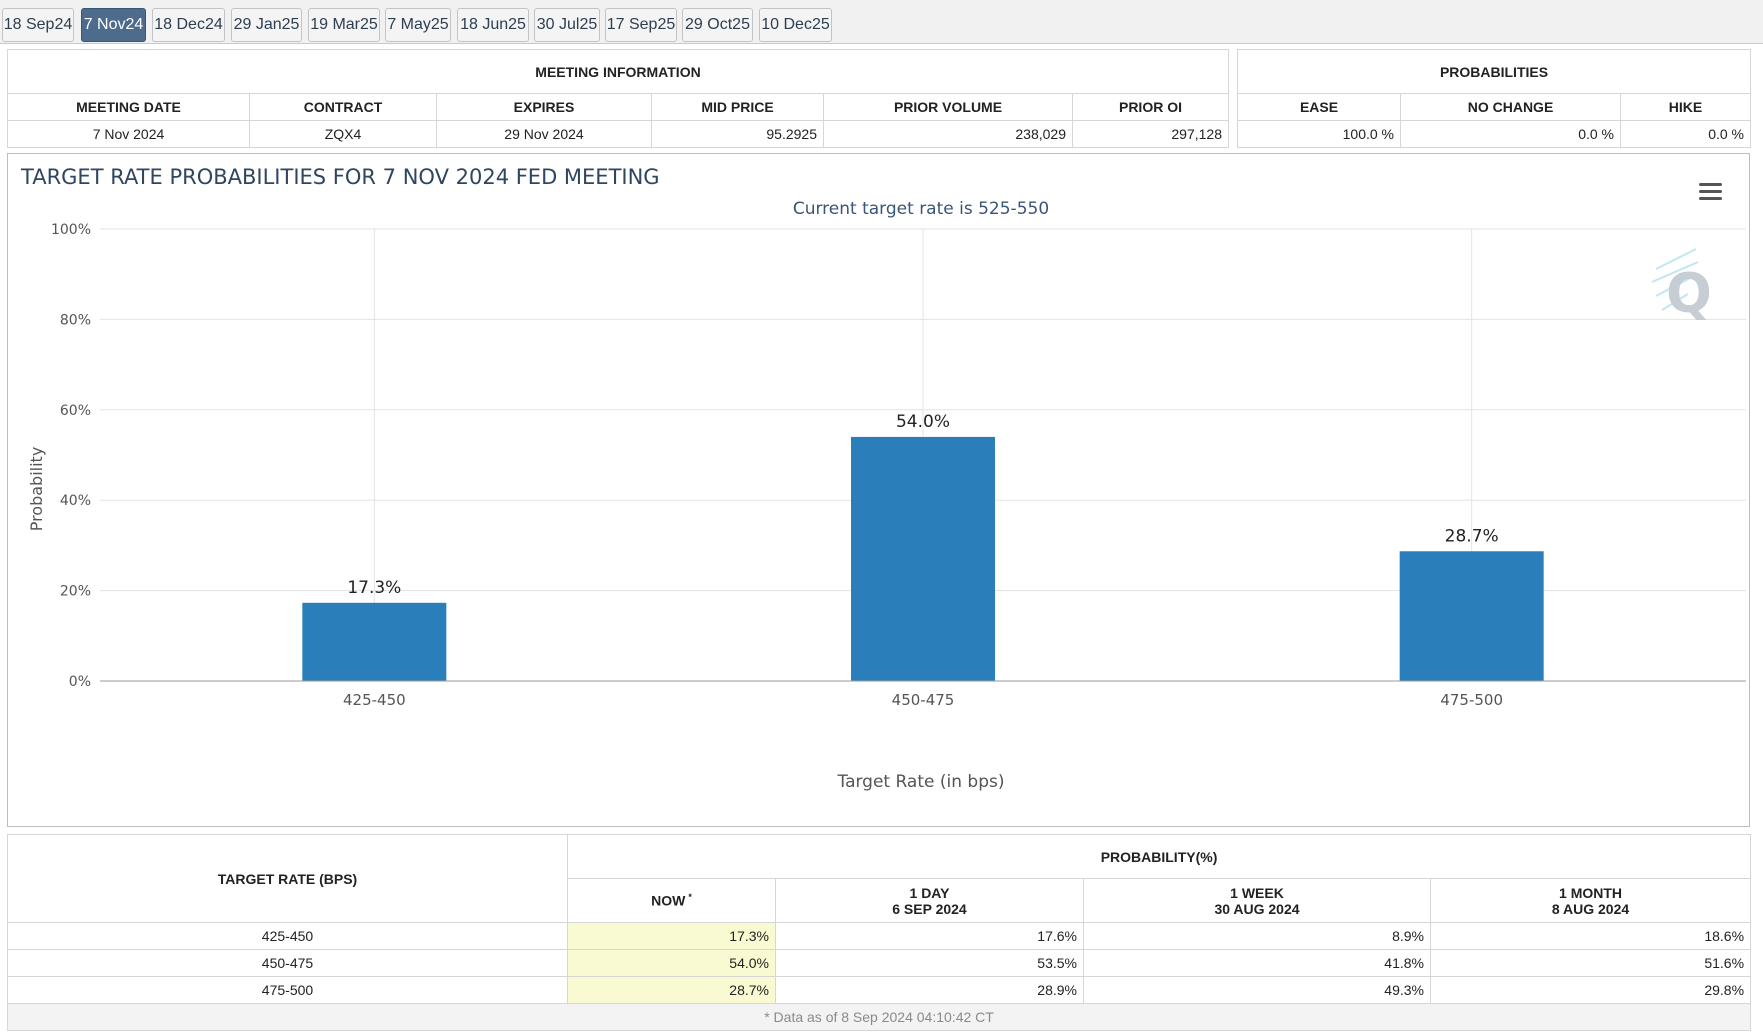 The width and height of the screenshot is (1763, 1036). Describe the element at coordinates (1510, 134) in the screenshot. I see `no-change-value: 0.0 %` at that location.